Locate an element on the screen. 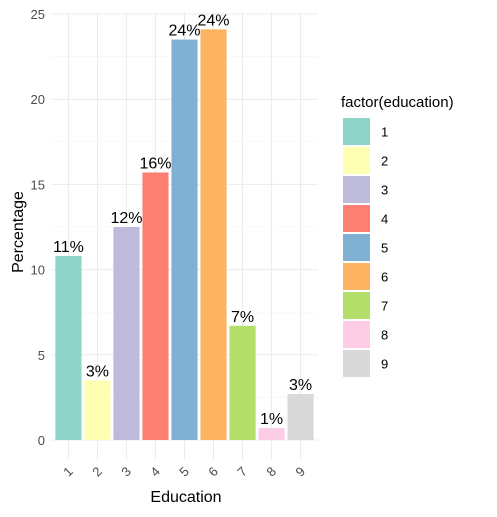 The width and height of the screenshot is (497, 517). x-tick-label: 8 is located at coordinates (271, 472).